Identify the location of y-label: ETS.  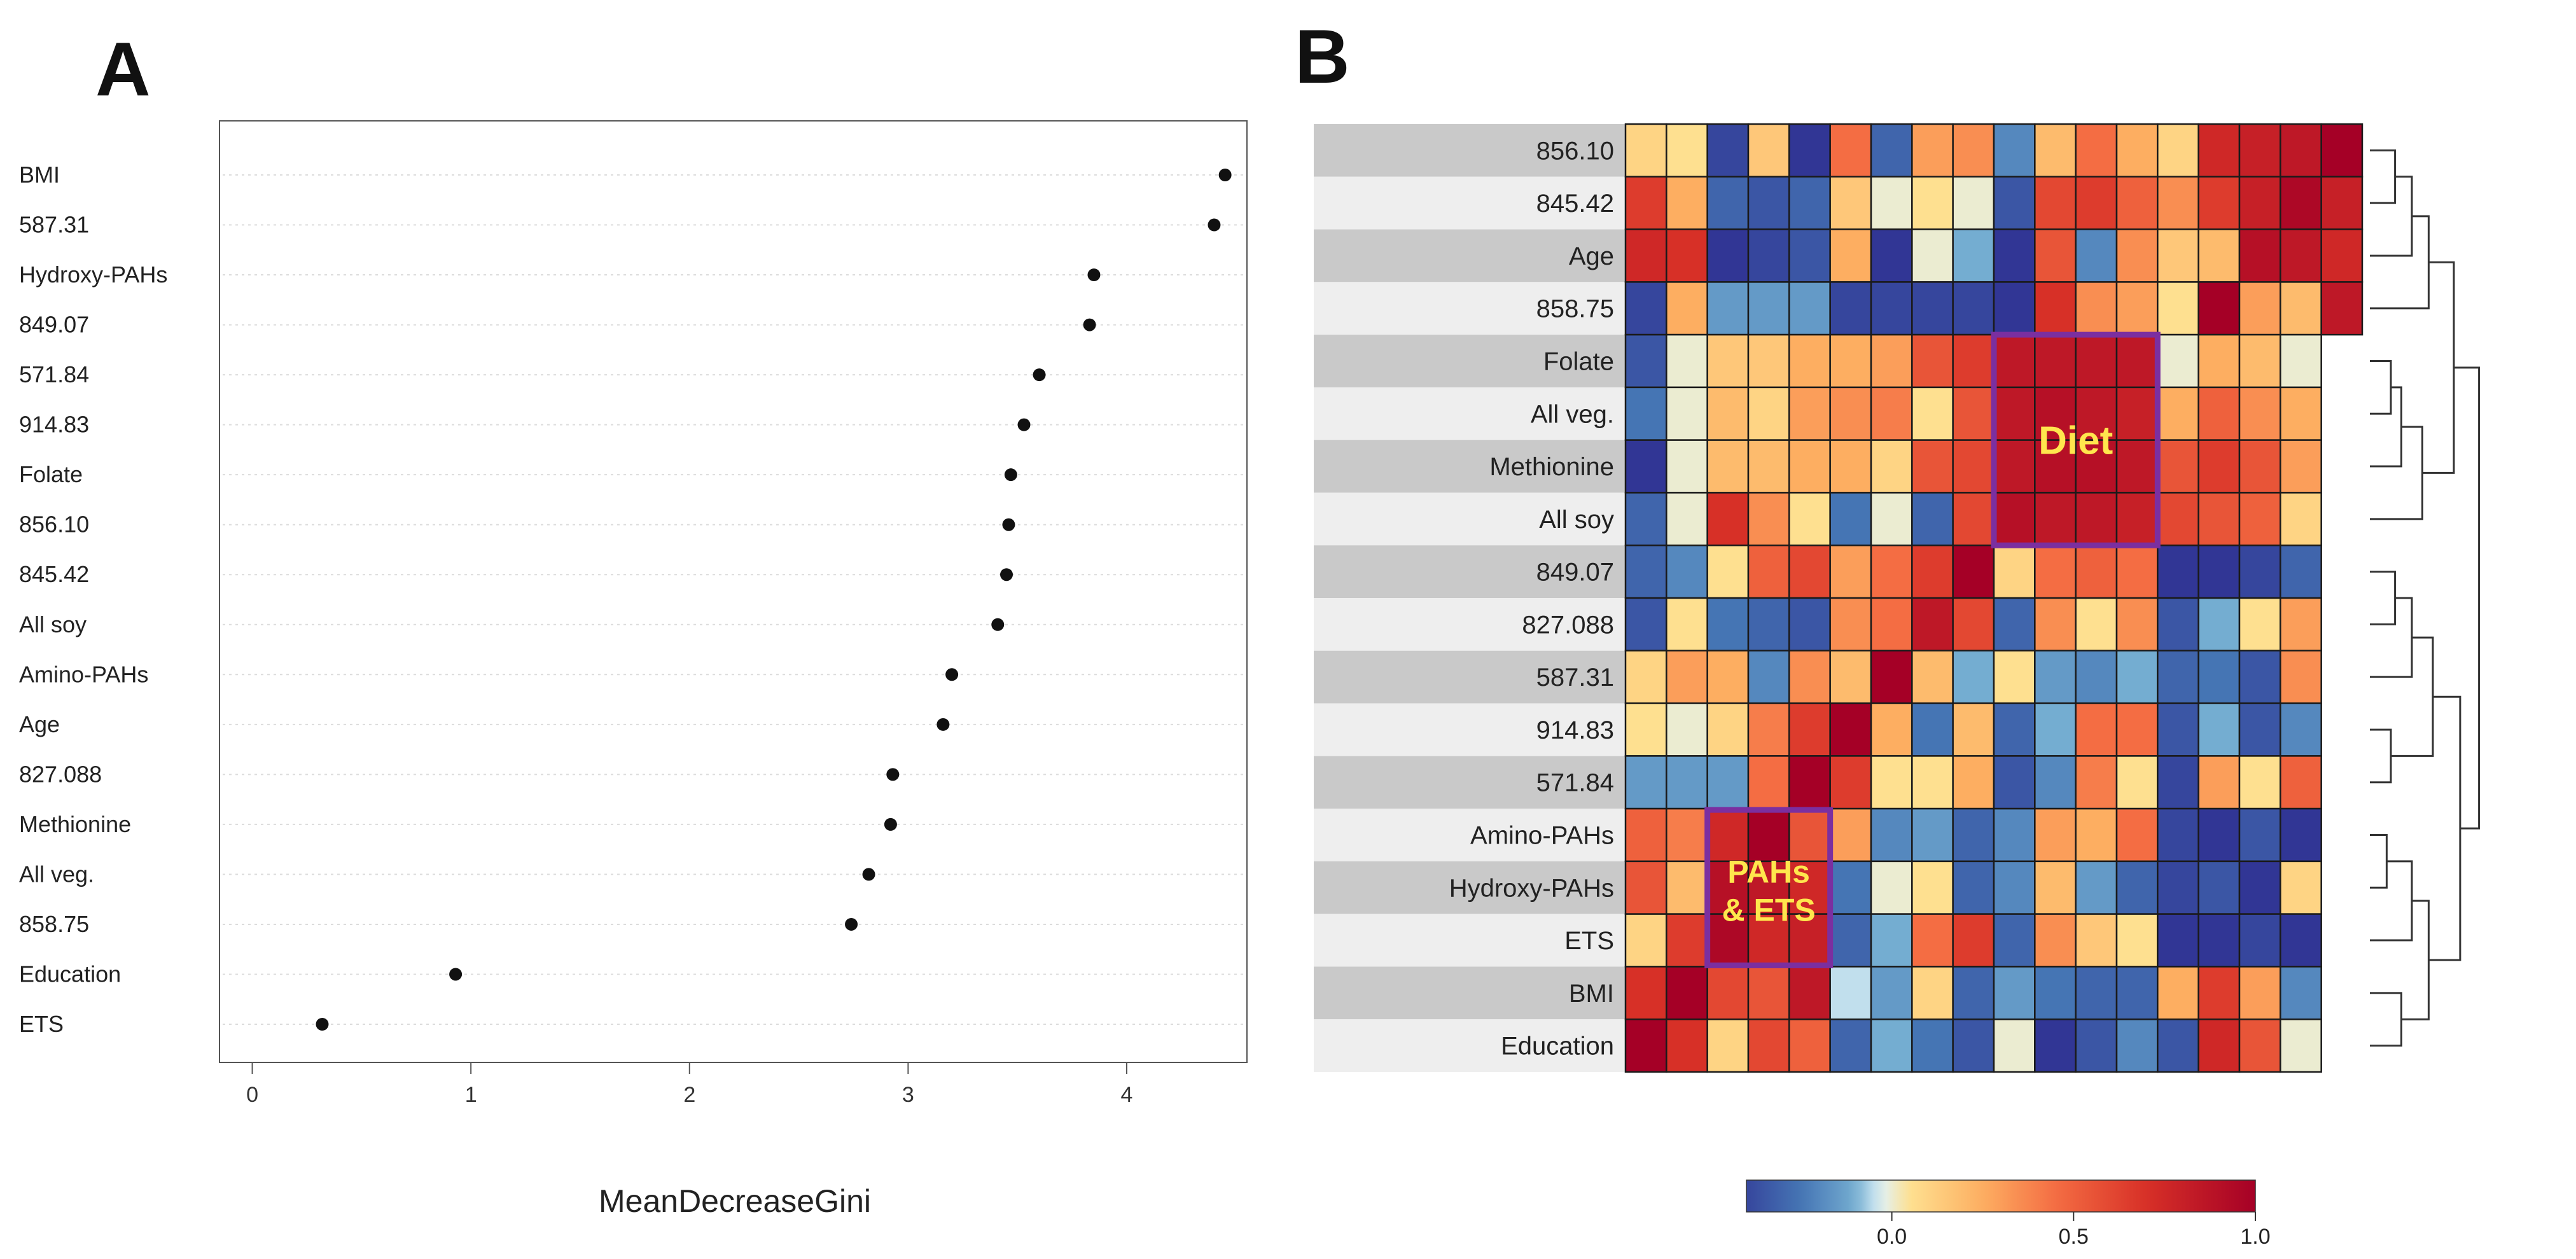
(42, 1024).